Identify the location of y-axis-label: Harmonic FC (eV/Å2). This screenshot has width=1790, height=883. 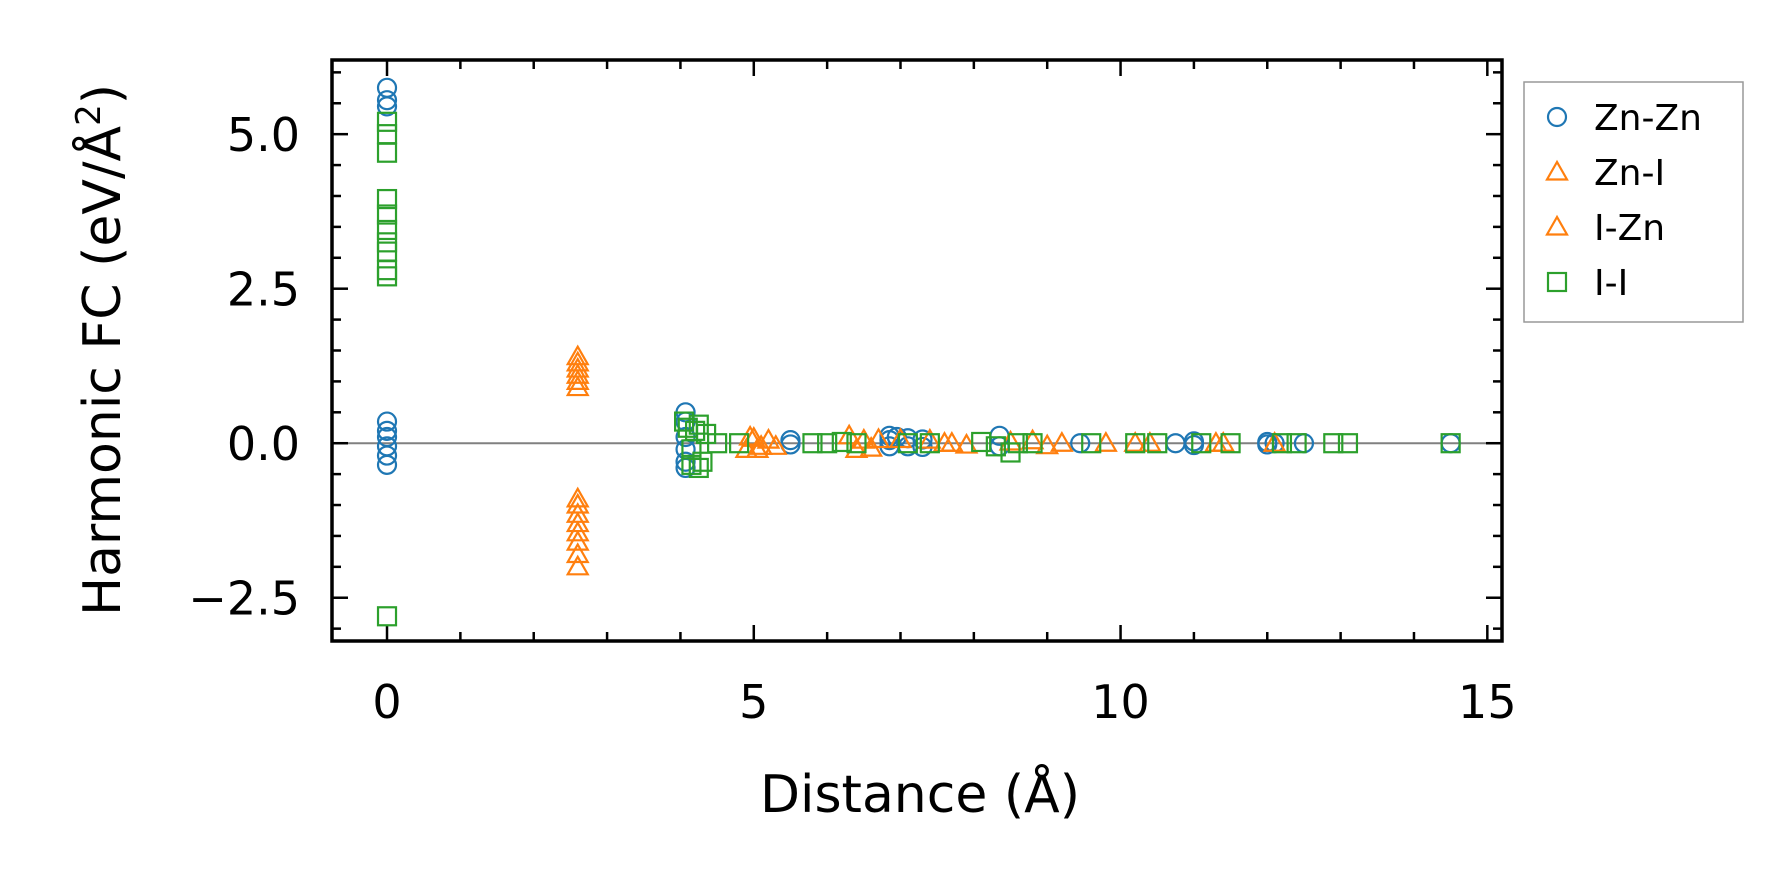
(101, 350).